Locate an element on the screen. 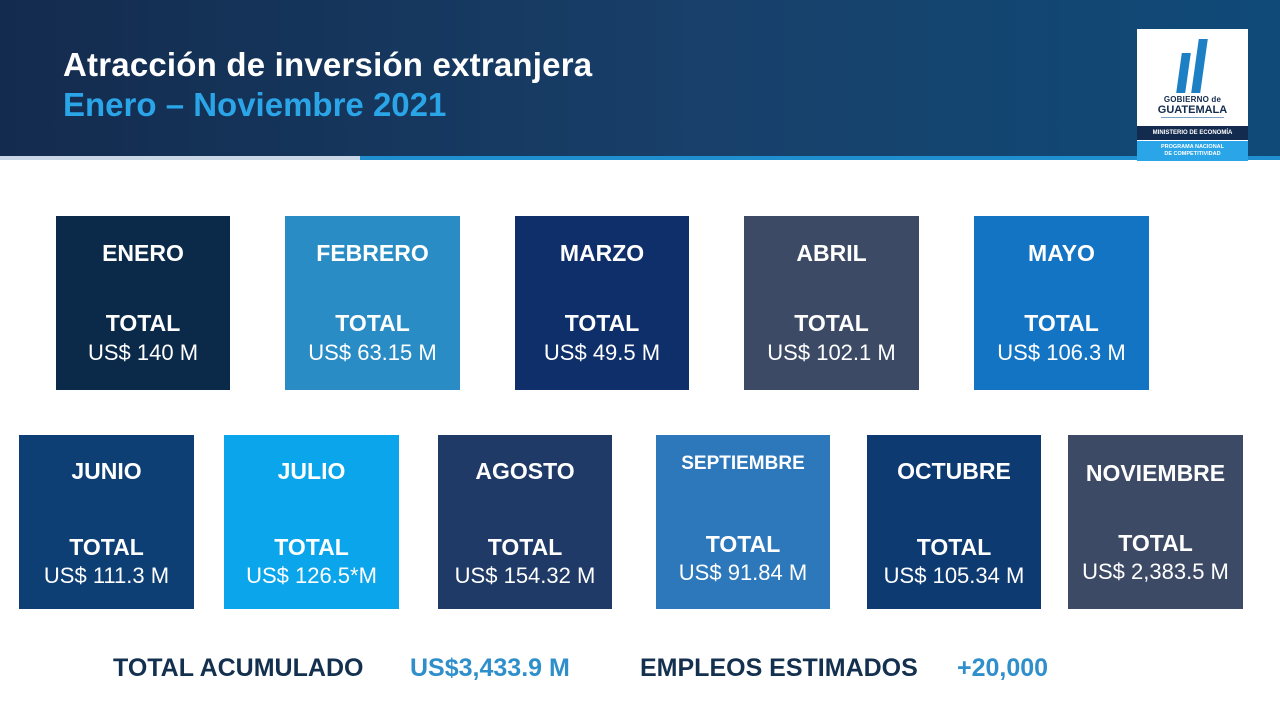 This screenshot has width=1280, height=720. month-name: MARZO is located at coordinates (602, 253).